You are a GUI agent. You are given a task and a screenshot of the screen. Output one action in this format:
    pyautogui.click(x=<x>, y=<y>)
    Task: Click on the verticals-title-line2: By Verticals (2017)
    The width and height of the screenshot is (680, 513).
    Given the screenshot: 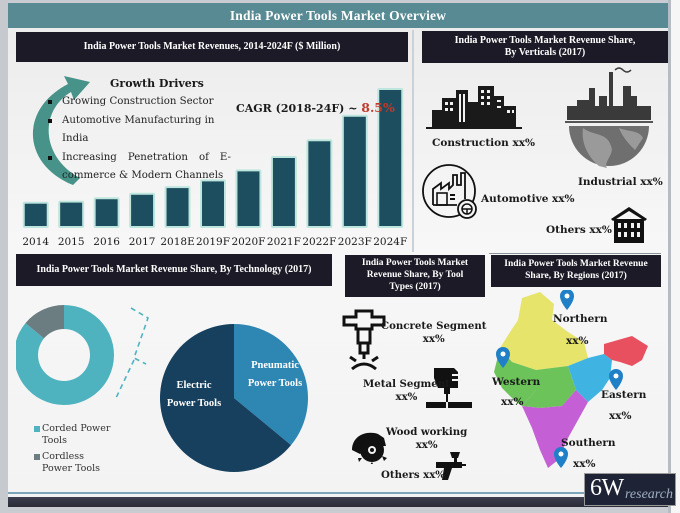 What is the action you would take?
    pyautogui.click(x=545, y=52)
    